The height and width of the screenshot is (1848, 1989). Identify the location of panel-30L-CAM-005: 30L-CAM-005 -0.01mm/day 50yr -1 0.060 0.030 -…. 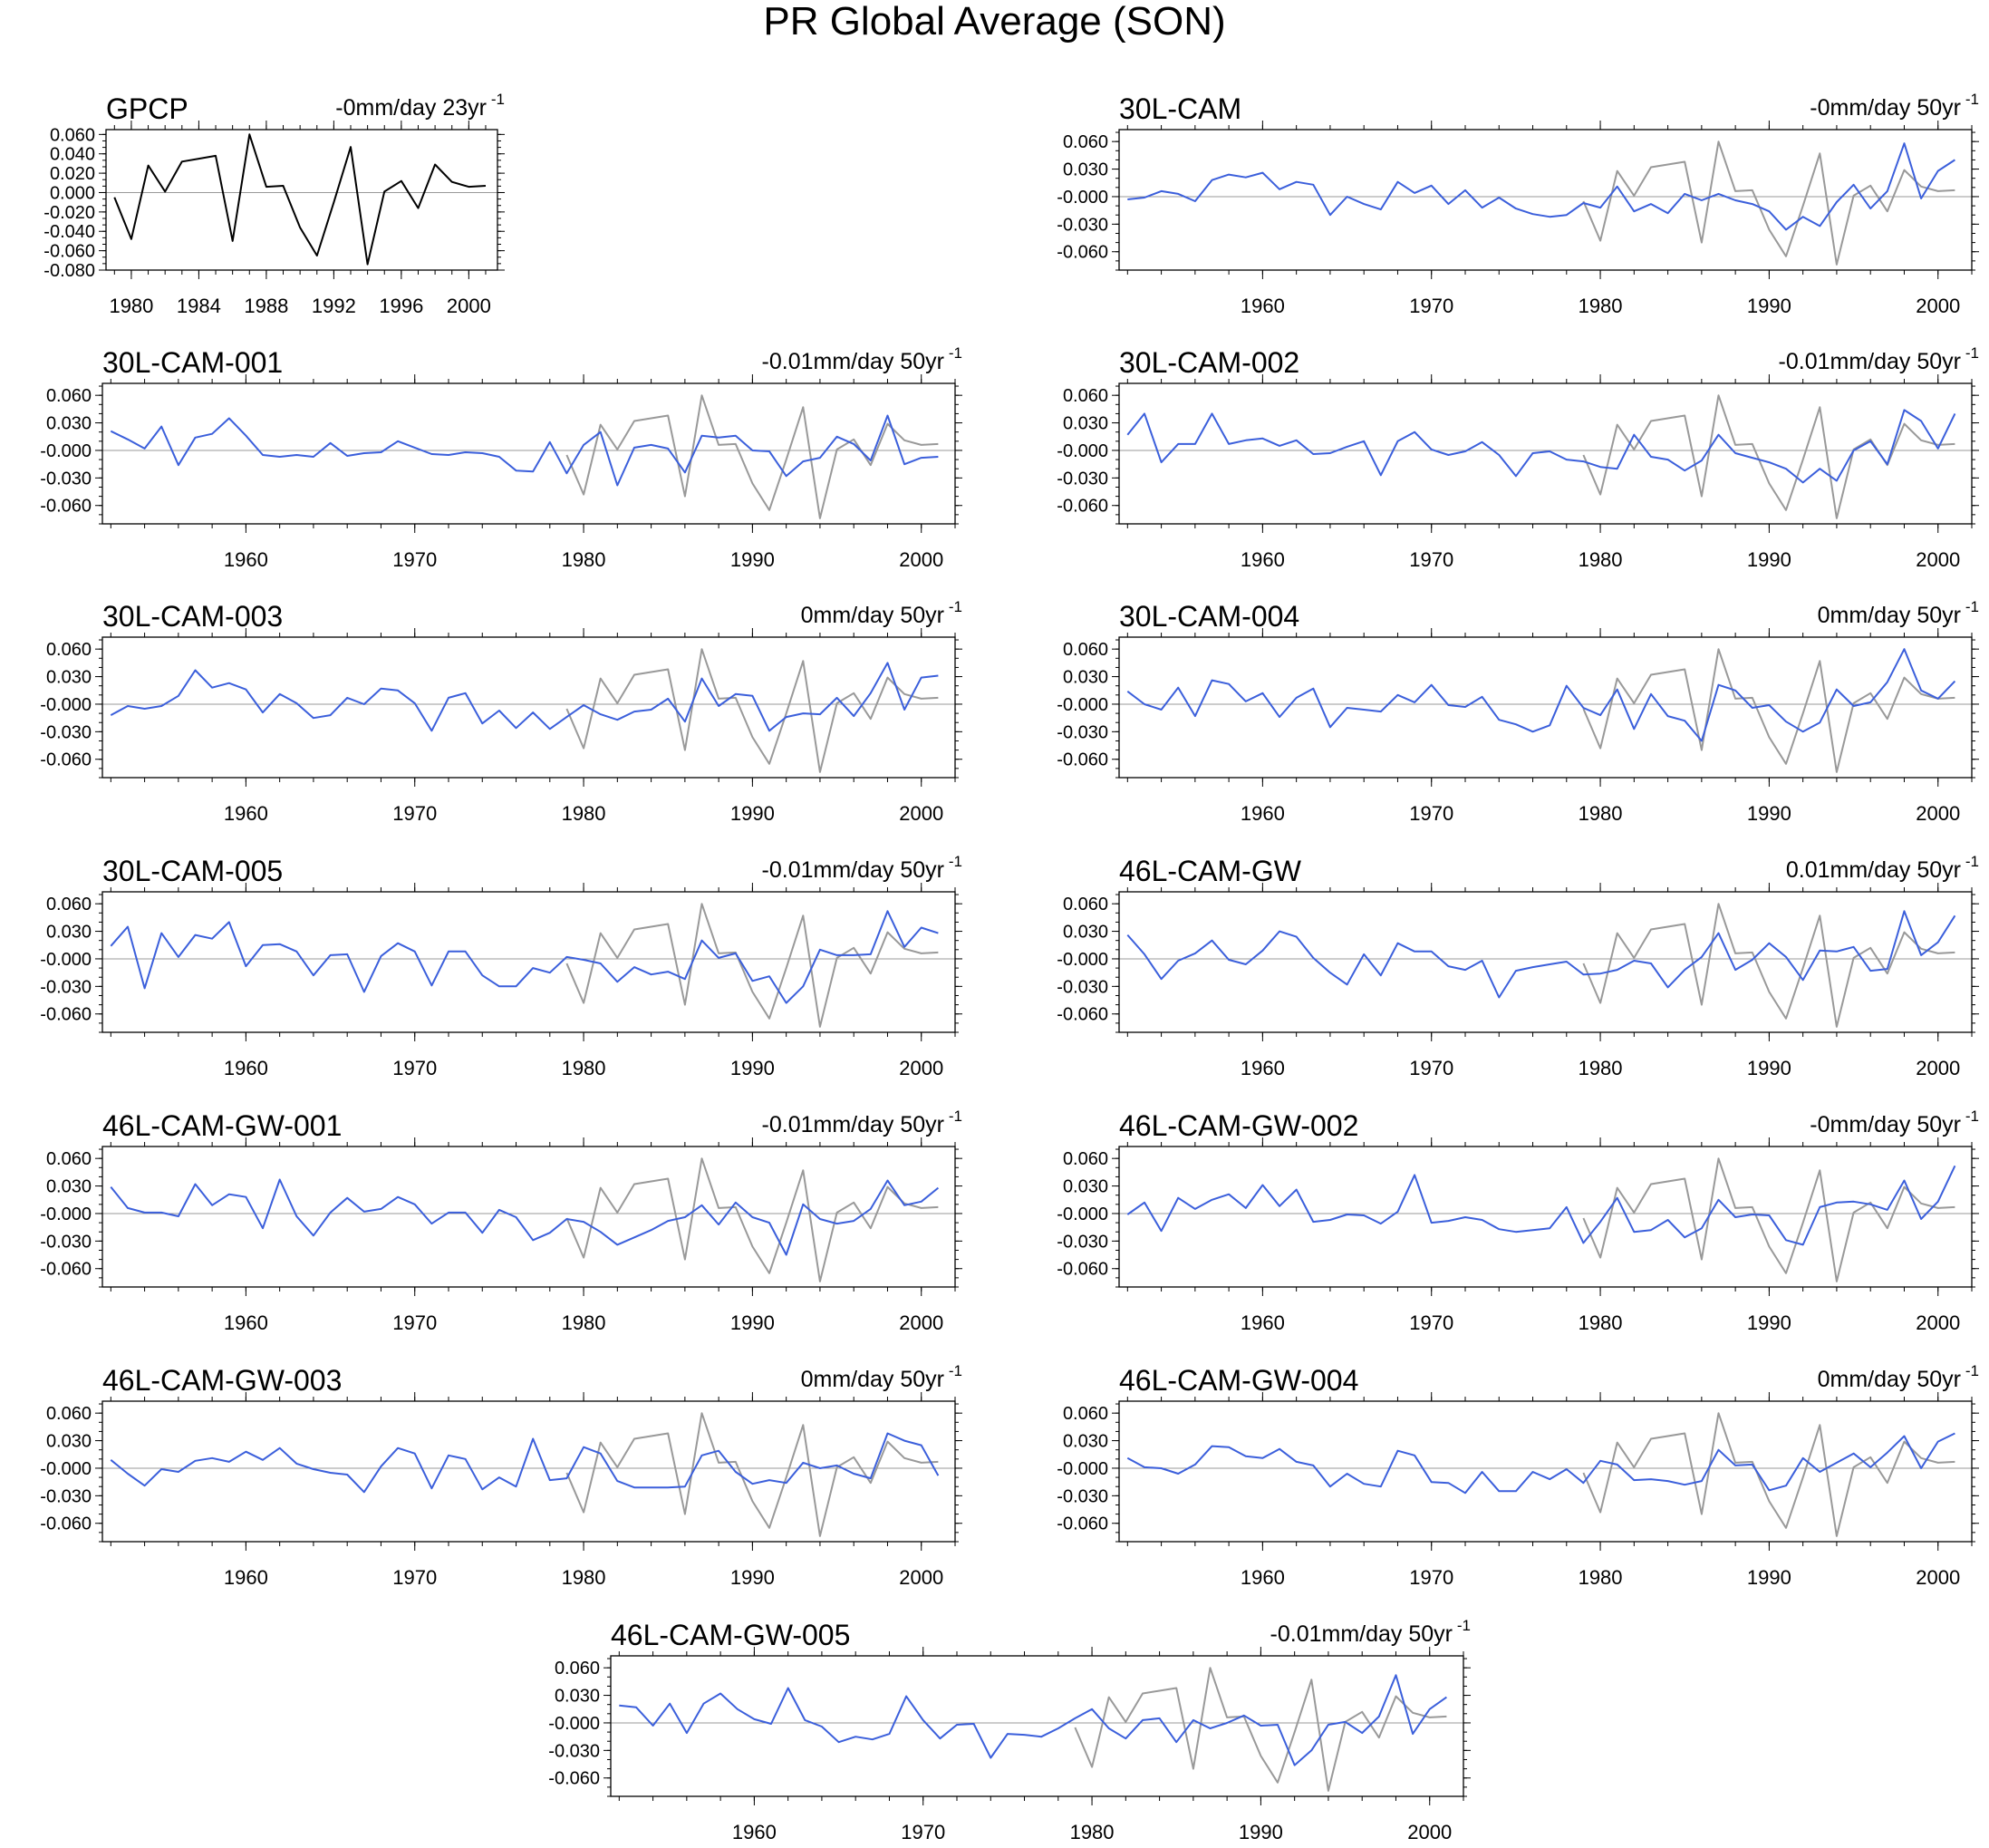
(501, 966).